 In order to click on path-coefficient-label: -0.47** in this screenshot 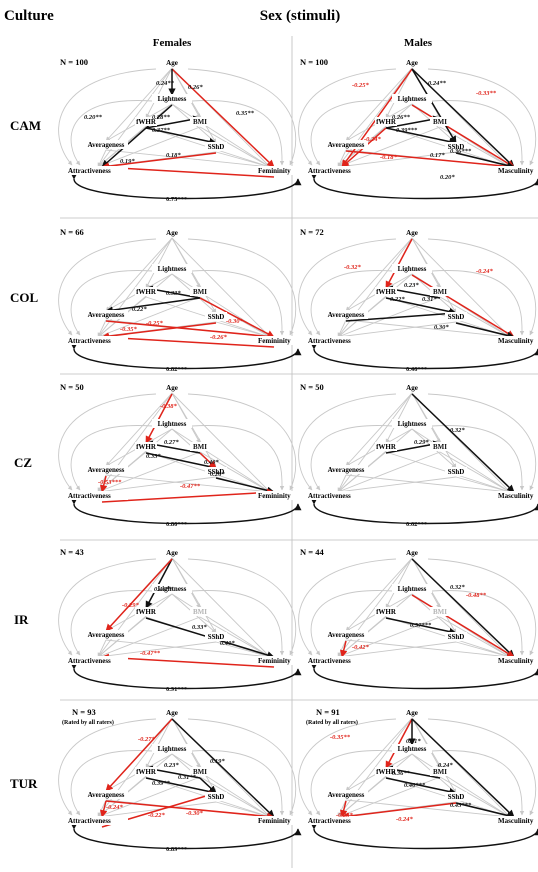, I will do `click(190, 486)`.